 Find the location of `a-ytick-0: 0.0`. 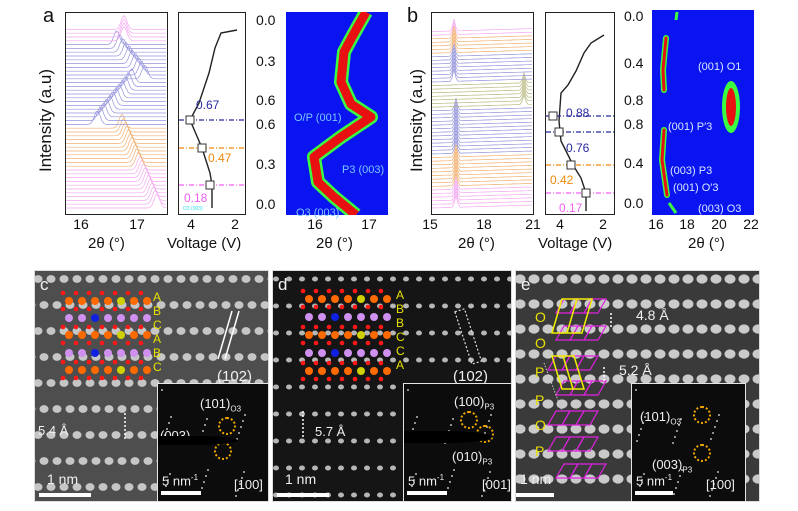

a-ytick-0: 0.0 is located at coordinates (266, 20).